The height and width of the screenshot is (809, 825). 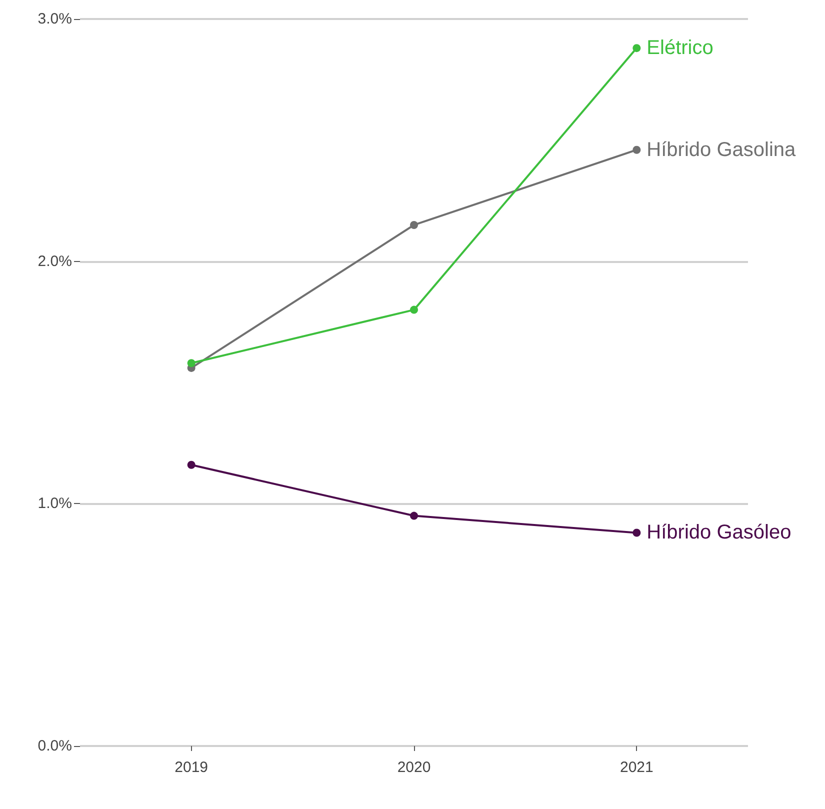 What do you see at coordinates (55, 261) in the screenshot?
I see `y-tick-label: 2.0%` at bounding box center [55, 261].